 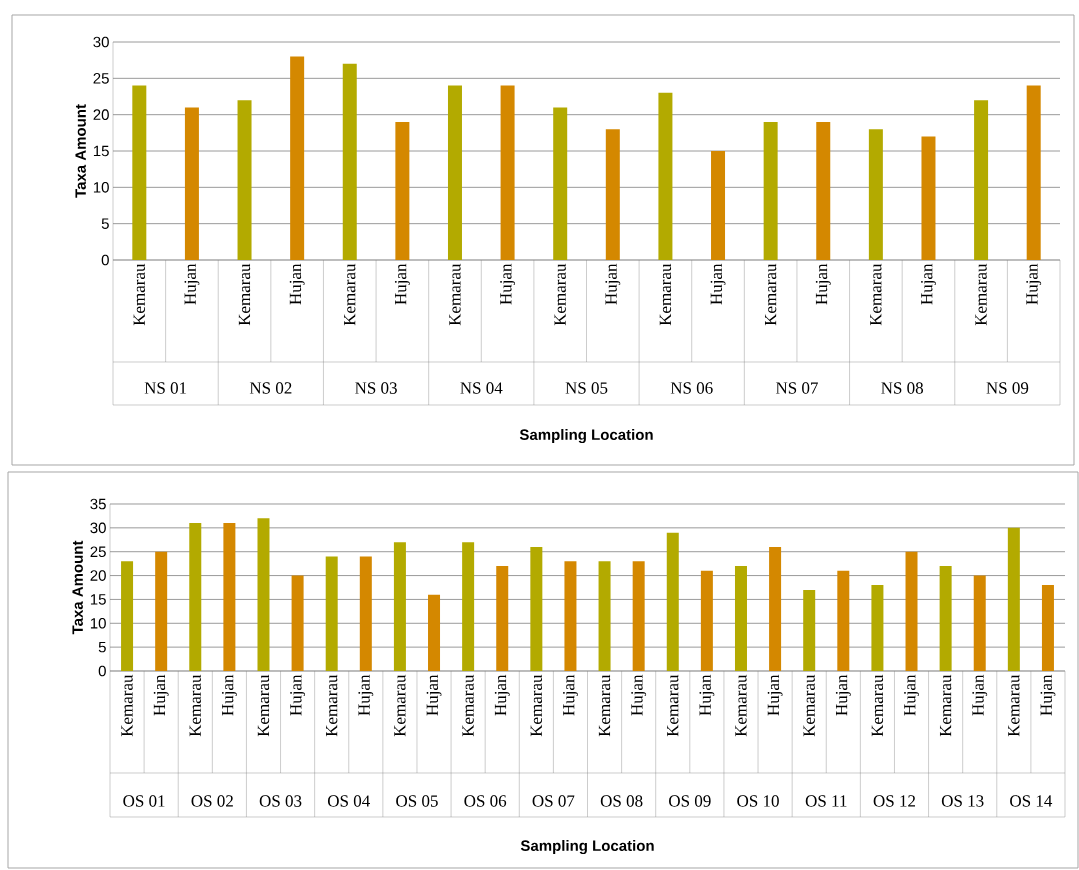 What do you see at coordinates (758, 801) in the screenshot?
I see `text: OS 10` at bounding box center [758, 801].